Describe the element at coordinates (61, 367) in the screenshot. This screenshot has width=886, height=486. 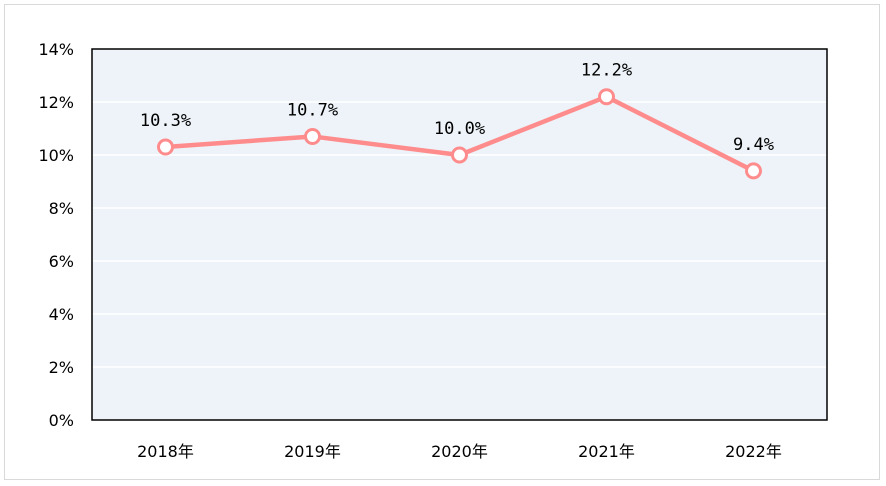
I see `y-tick-label: 2%` at that location.